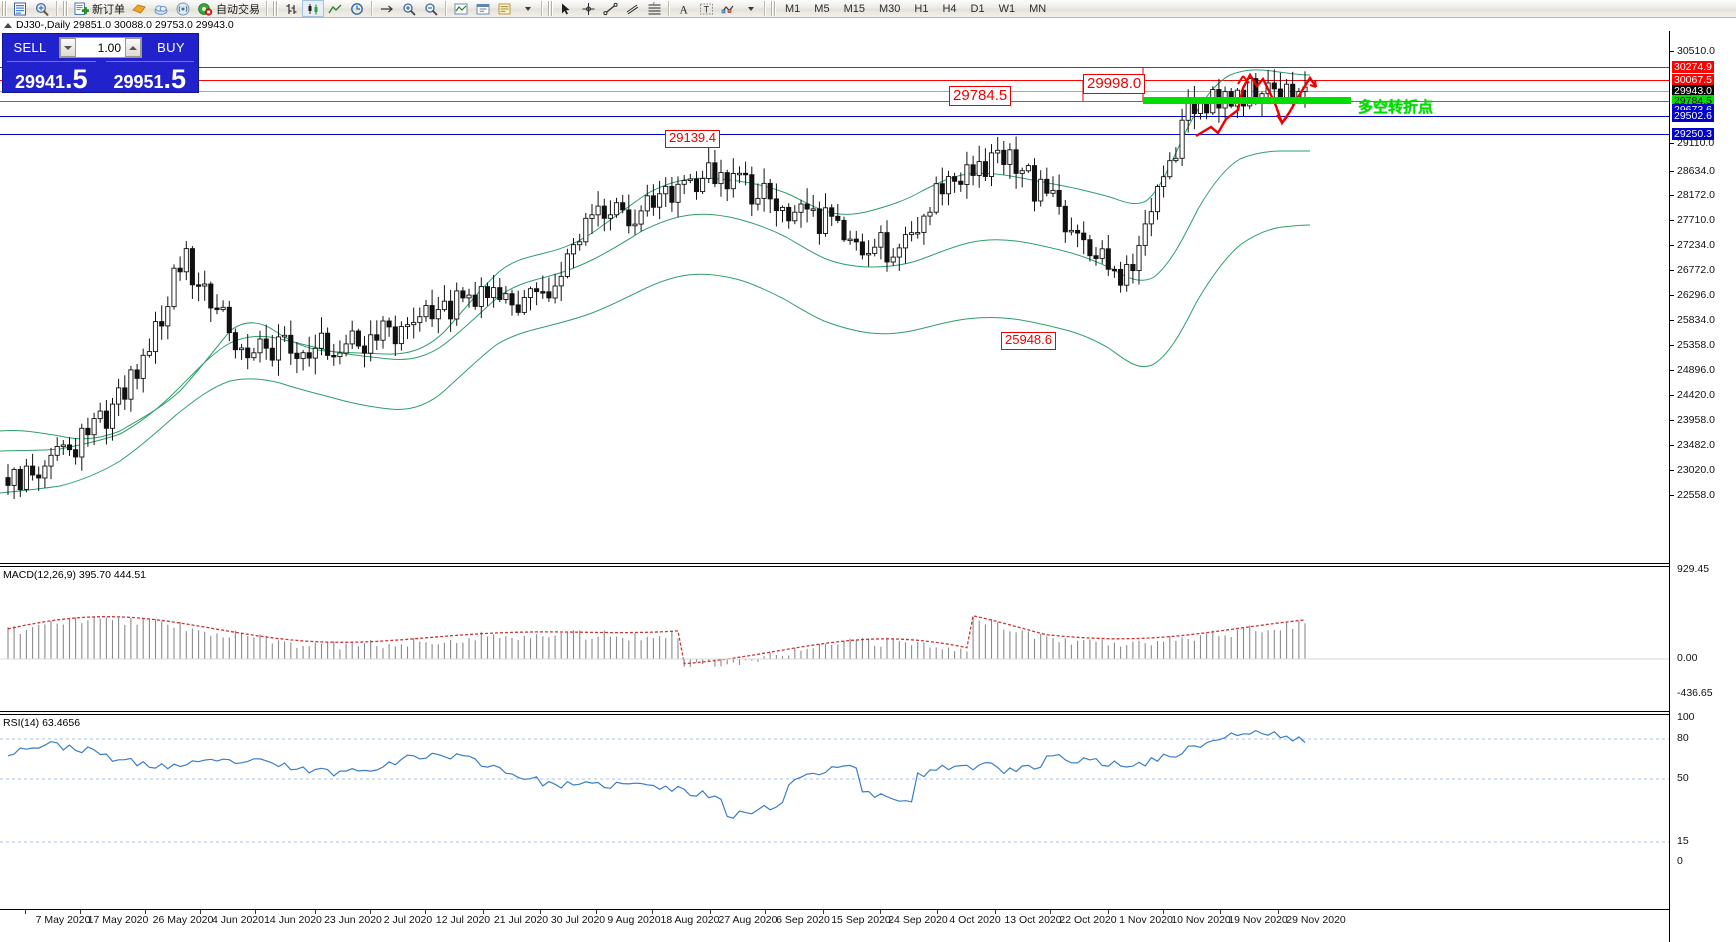 The image size is (1736, 942). Describe the element at coordinates (171, 47) in the screenshot. I see `buy-button: BUY` at that location.